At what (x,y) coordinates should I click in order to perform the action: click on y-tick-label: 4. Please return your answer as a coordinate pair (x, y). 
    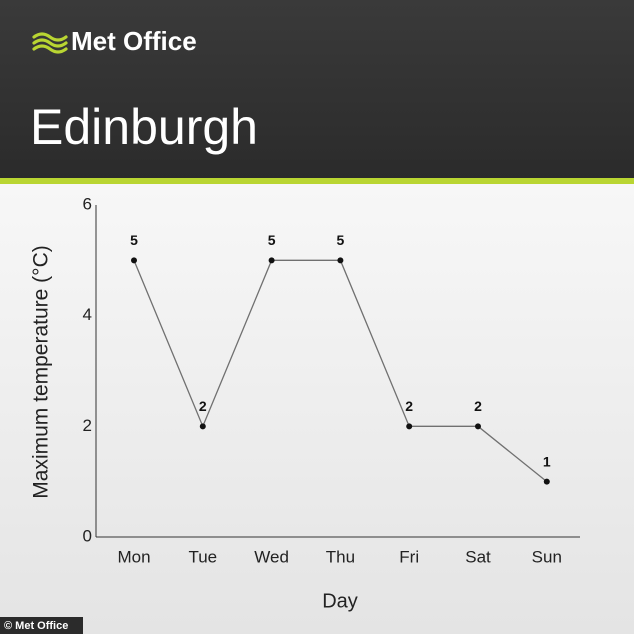
    Looking at the image, I should click on (87, 314).